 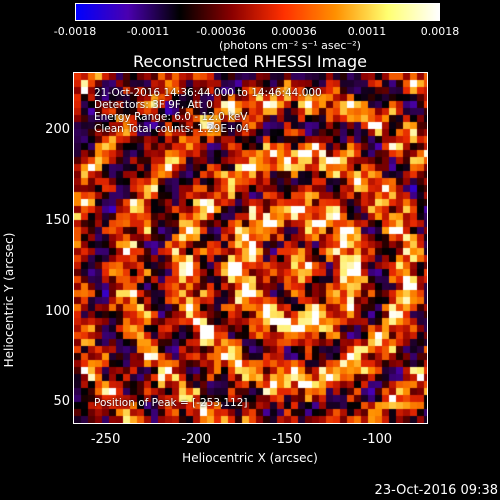 I want to click on x-tick-label: -100, so click(x=377, y=439).